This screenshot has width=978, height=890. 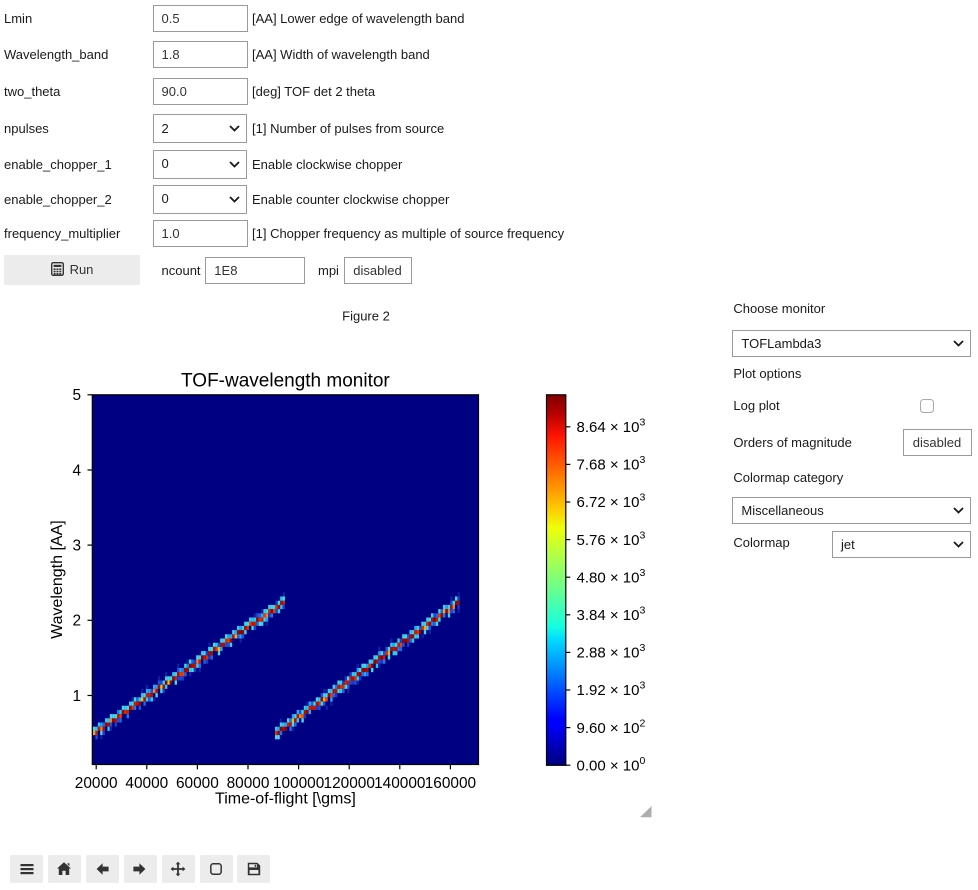 I want to click on svg-text: 100000, so click(x=298, y=783).